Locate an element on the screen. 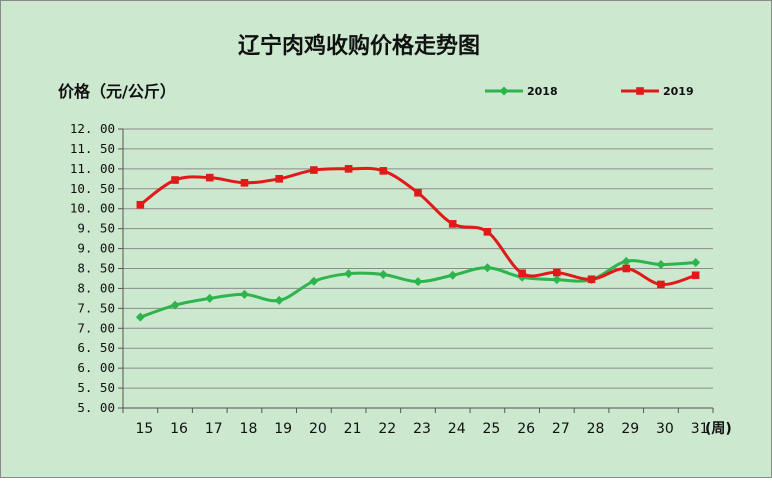 Image resolution: width=772 pixels, height=481 pixels. x-tick-label: 22 is located at coordinates (387, 429).